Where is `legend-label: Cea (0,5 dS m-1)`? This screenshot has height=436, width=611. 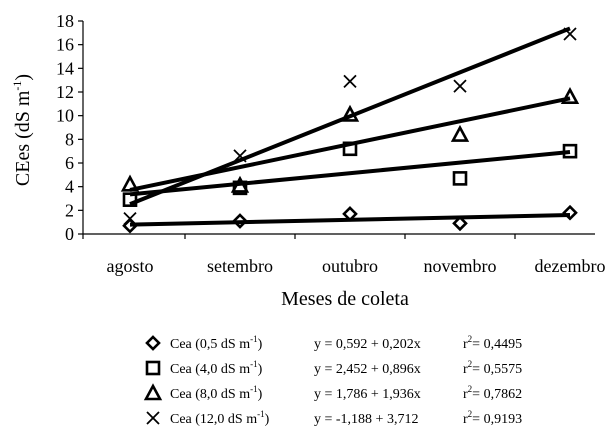
legend-label: Cea (0,5 dS m-1) is located at coordinates (216, 343).